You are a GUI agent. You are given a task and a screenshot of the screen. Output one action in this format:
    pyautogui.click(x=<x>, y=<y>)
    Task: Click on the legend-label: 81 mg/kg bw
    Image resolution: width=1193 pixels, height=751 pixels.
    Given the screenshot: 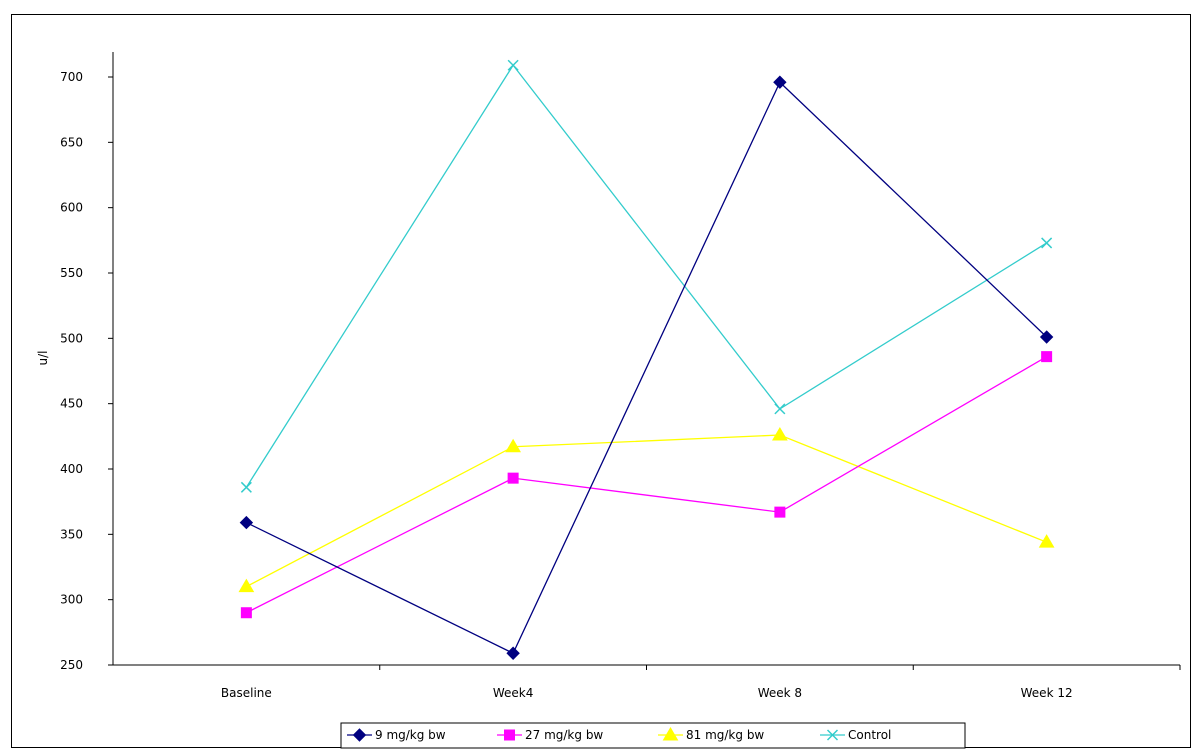 What is the action you would take?
    pyautogui.click(x=725, y=735)
    